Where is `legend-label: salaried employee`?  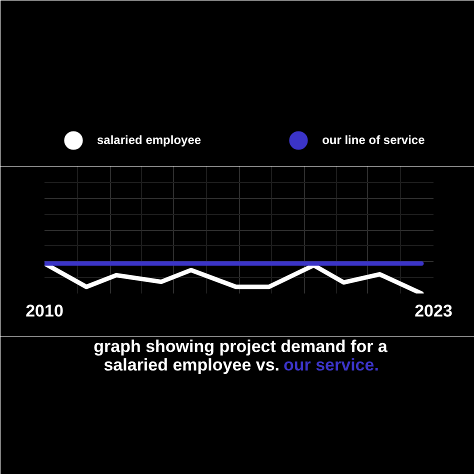 legend-label: salaried employee is located at coordinates (149, 140).